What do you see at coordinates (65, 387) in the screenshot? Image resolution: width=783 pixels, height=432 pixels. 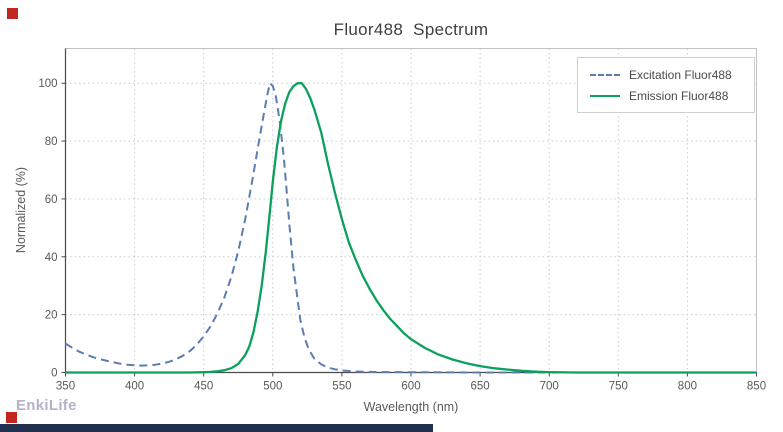 I see `x-tick-label: 350` at bounding box center [65, 387].